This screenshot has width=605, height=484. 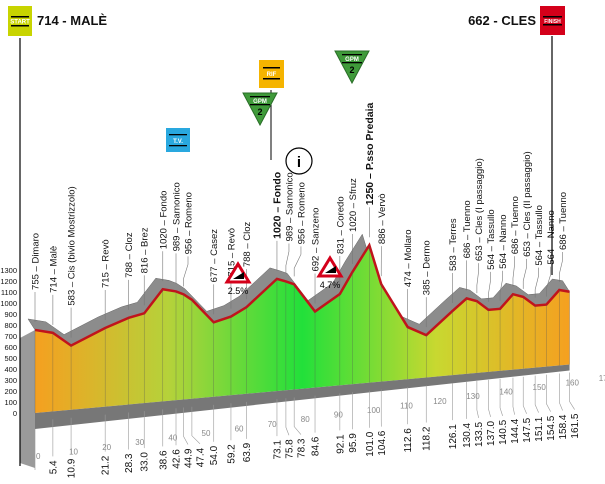 What do you see at coordinates (552, 17) in the screenshot?
I see `finish-badge-stripe` at bounding box center [552, 17].